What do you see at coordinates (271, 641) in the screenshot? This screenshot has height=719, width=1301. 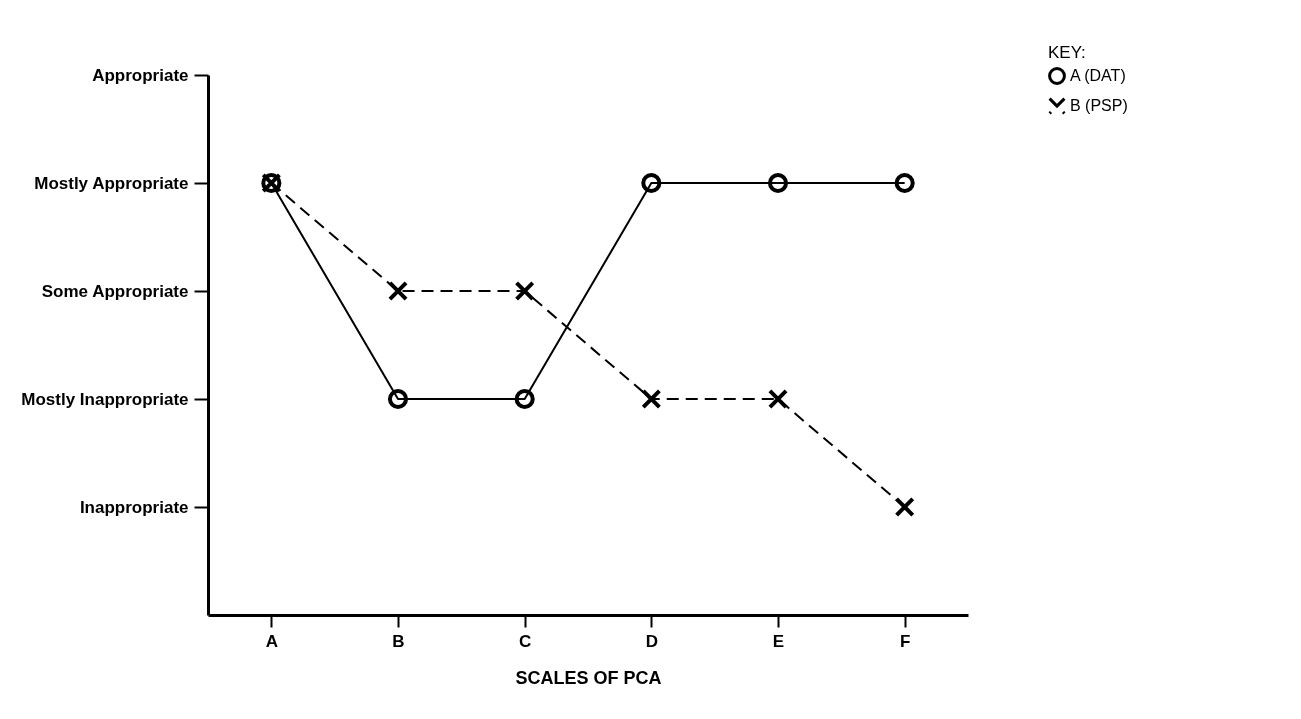 I see `x-tick-label: A` at bounding box center [271, 641].